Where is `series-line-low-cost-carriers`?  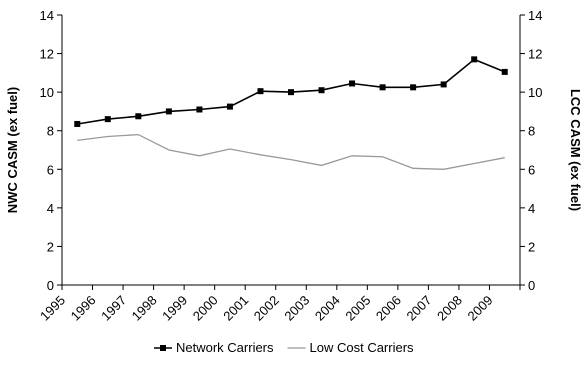
series-line-low-cost-carriers is located at coordinates (291, 151).